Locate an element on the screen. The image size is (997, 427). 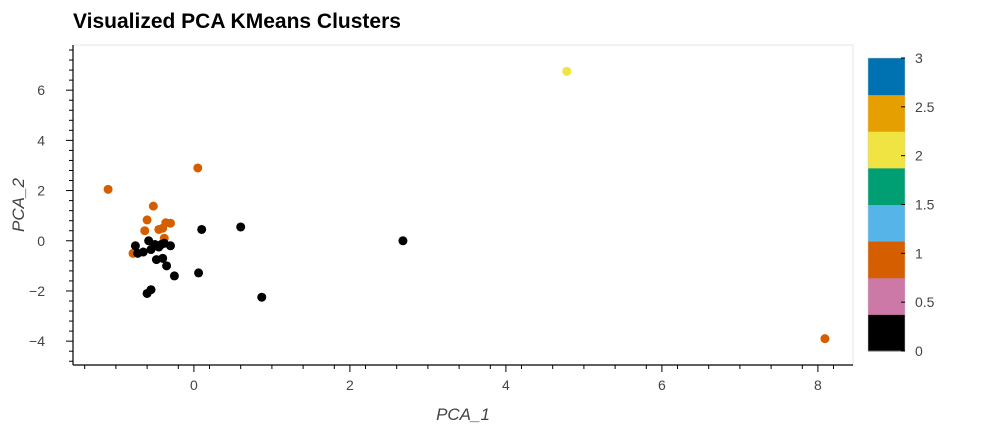
colorbar-tick-label: 3 is located at coordinates (919, 58).